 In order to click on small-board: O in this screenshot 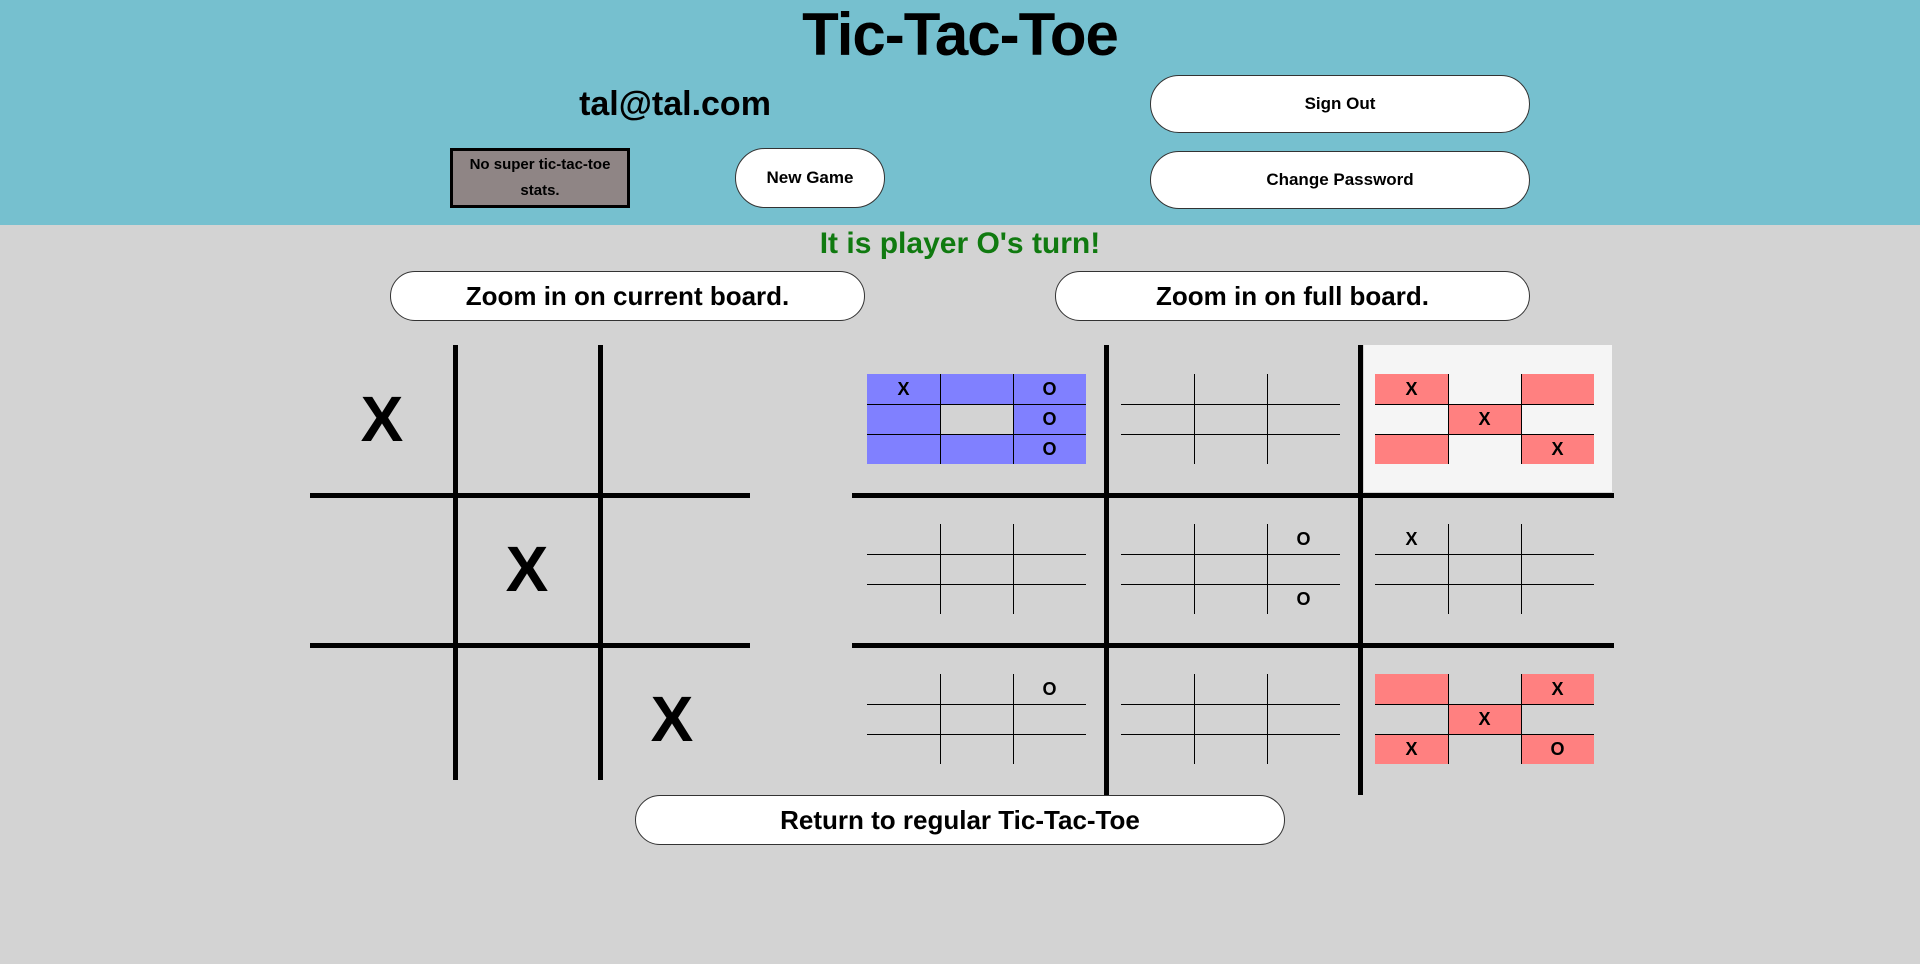, I will do `click(977, 719)`.